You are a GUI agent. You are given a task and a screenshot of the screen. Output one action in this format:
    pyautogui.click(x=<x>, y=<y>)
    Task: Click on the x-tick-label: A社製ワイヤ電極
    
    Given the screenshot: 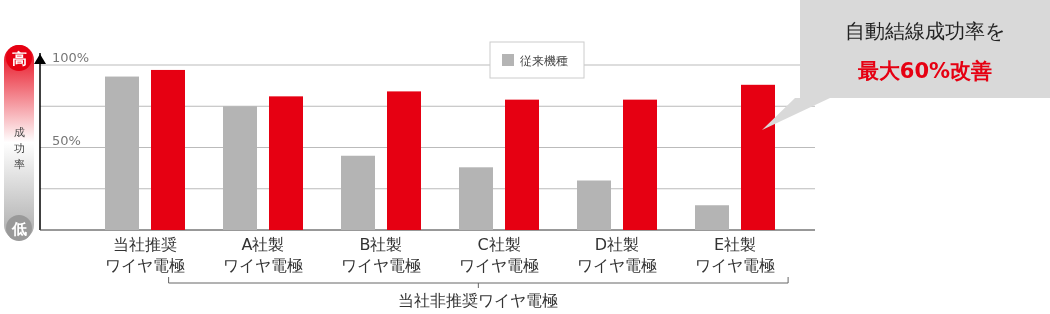 What is the action you would take?
    pyautogui.click(x=263, y=255)
    